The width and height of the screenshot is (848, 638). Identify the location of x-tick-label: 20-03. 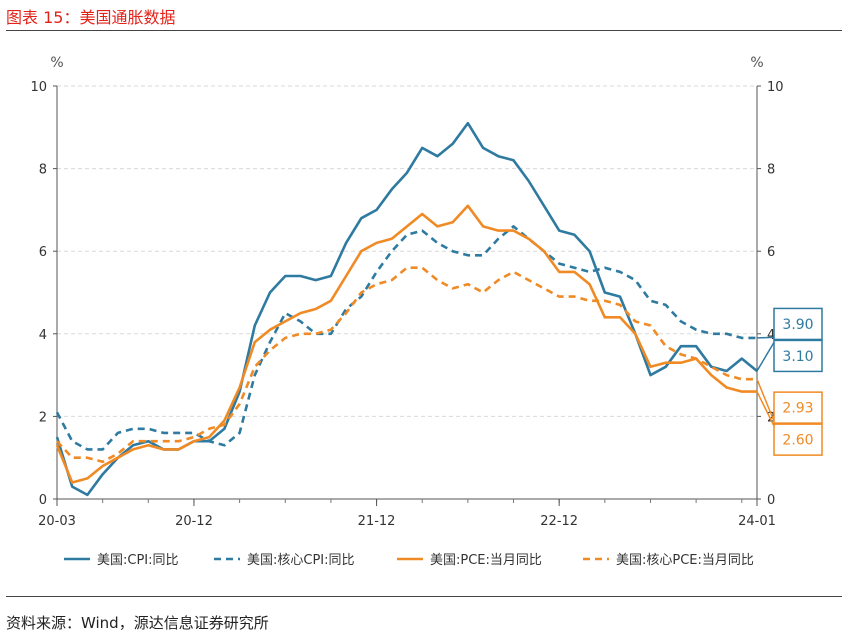
(57, 521).